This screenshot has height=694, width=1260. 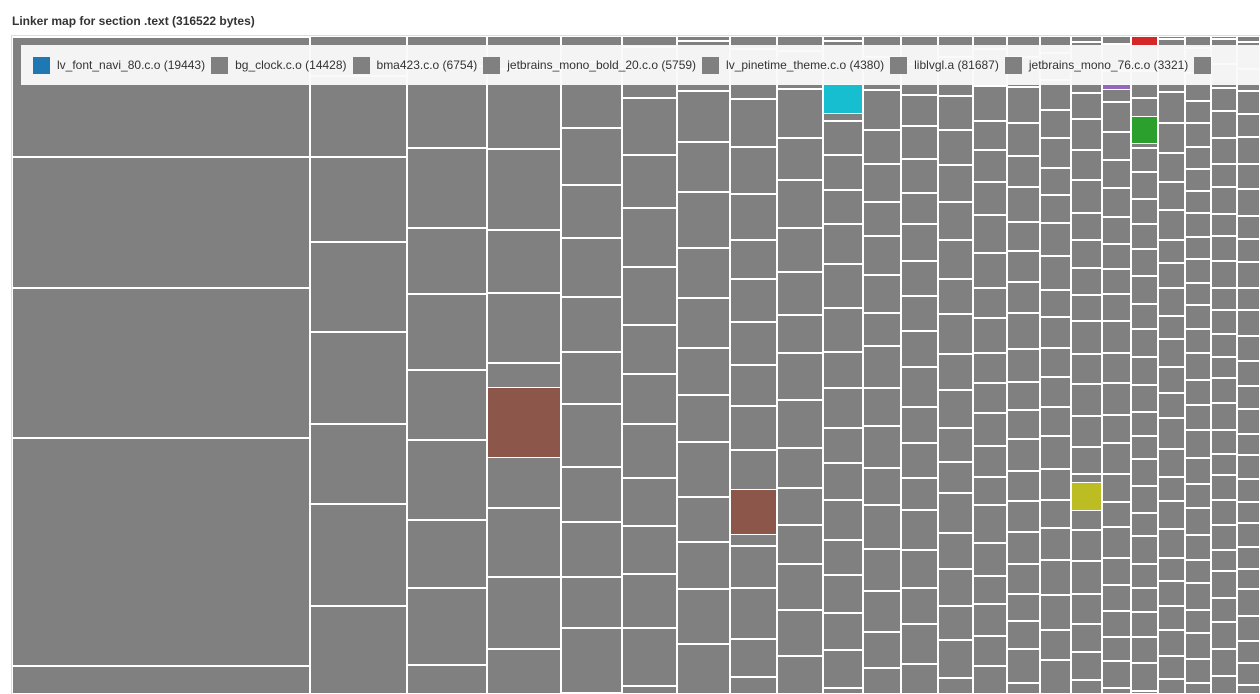 I want to click on legend-item: lv_pinetime_theme.c.o (4380), so click(x=793, y=65).